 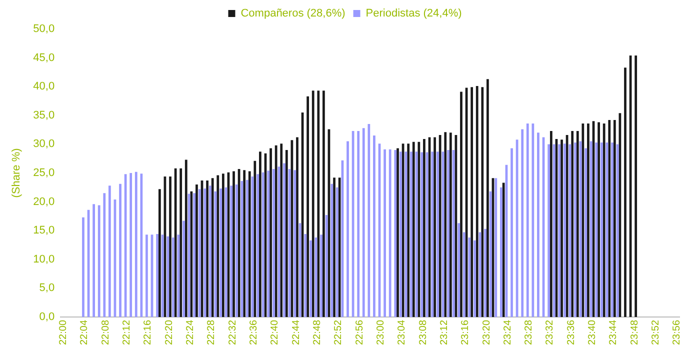 I want to click on x-tick-label: 22:44, so click(x=296, y=333).